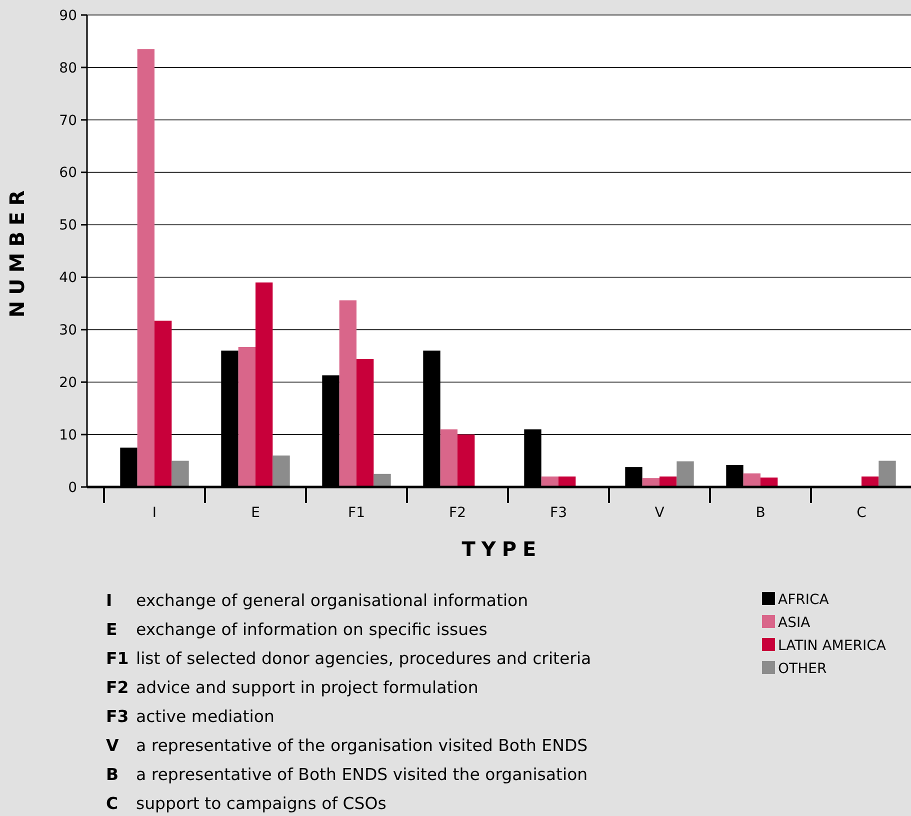  Describe the element at coordinates (68, 120) in the screenshot. I see `y-tick-label: 70` at that location.